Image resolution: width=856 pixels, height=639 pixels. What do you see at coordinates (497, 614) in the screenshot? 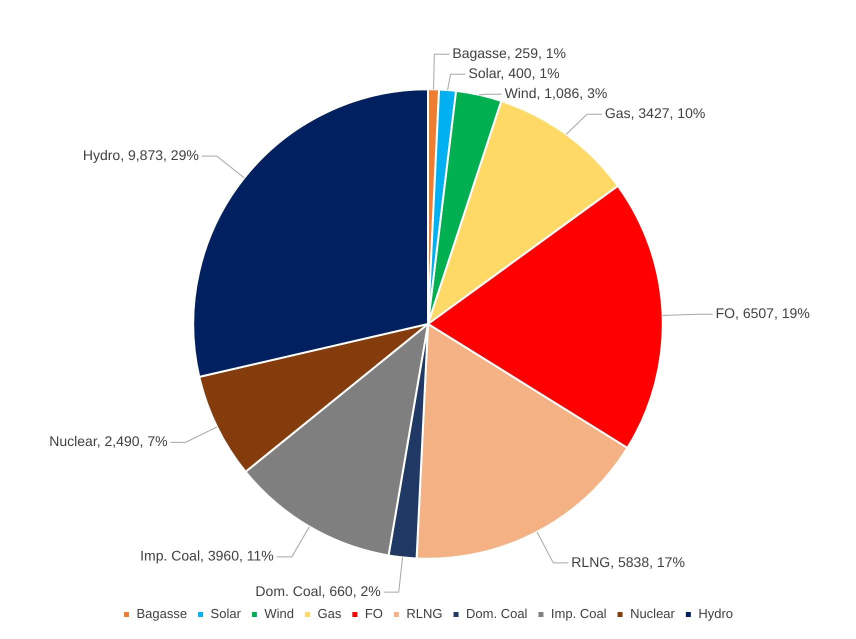
I see `legend-label: Dom. Coal` at bounding box center [497, 614].